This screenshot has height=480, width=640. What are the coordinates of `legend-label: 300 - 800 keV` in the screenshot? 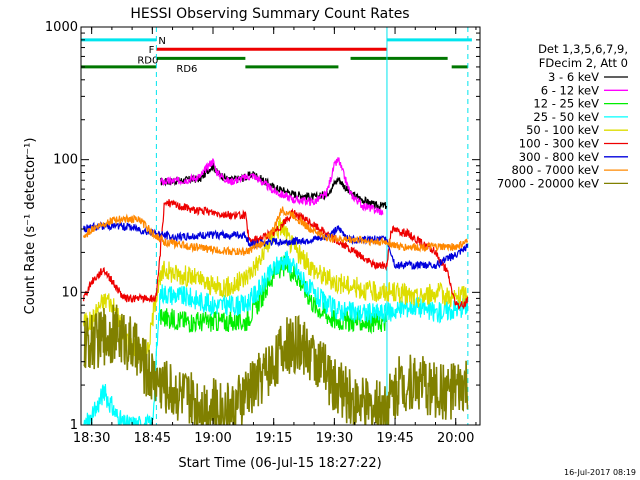 It's located at (559, 157).